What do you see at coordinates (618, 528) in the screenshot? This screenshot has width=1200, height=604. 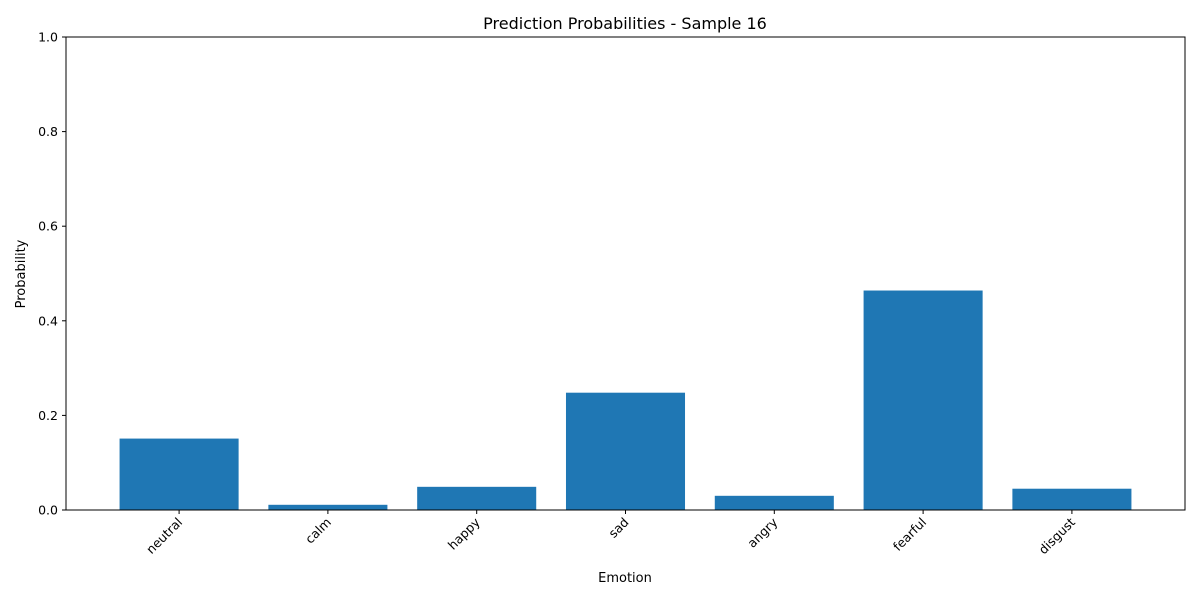 I see `x-tick-label: sad` at bounding box center [618, 528].